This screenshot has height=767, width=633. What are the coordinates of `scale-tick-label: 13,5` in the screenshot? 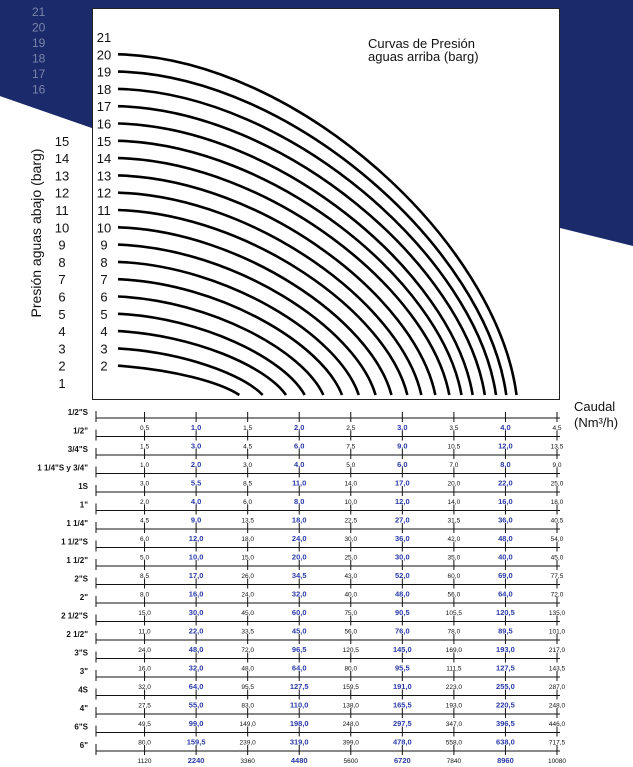 It's located at (247, 521).